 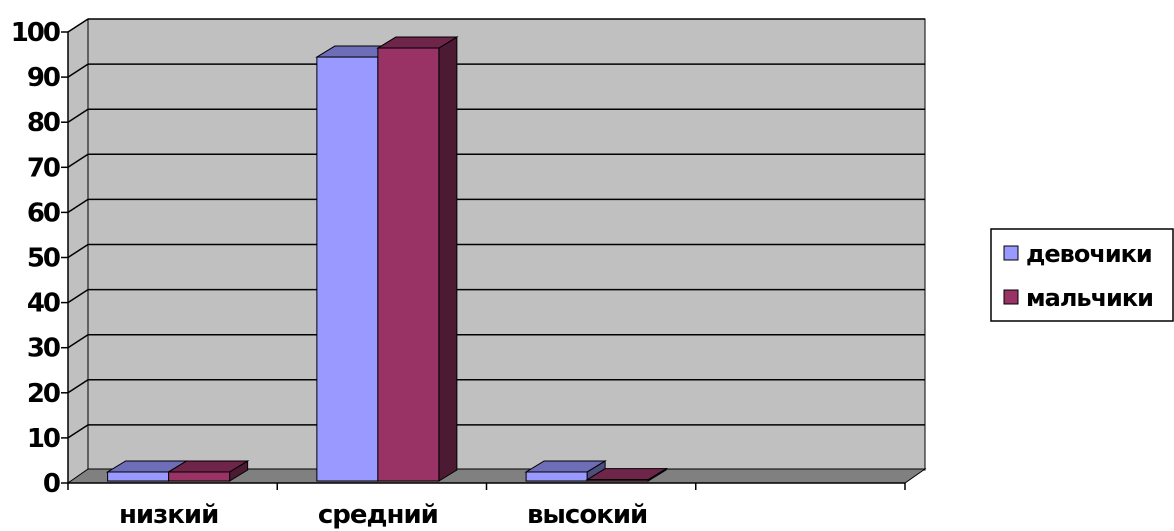 I want to click on y-tick-labels: 0 10 20 30 40 50 60 70 80 90 100, so click(x=36, y=258).